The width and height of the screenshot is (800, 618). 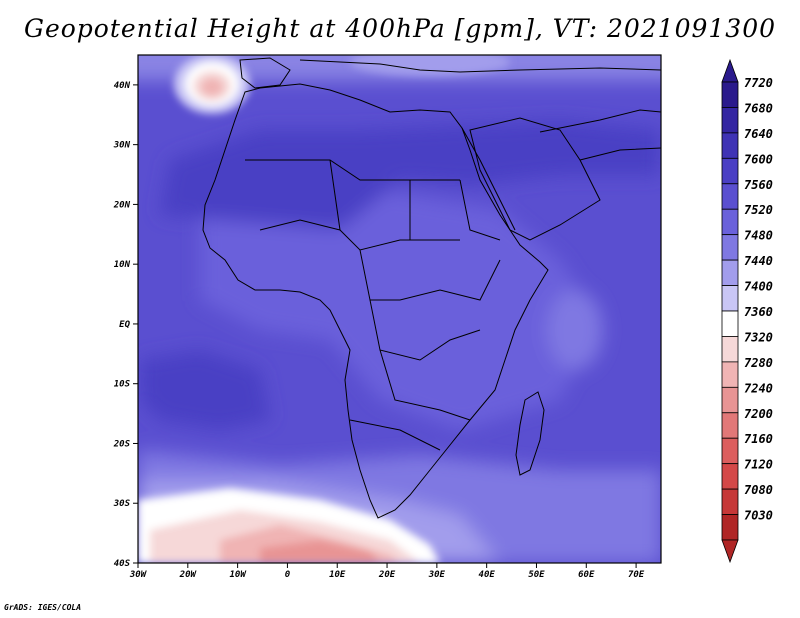 What do you see at coordinates (43, 607) in the screenshot?
I see `credit-text: GrADS: IGES/COLA` at bounding box center [43, 607].